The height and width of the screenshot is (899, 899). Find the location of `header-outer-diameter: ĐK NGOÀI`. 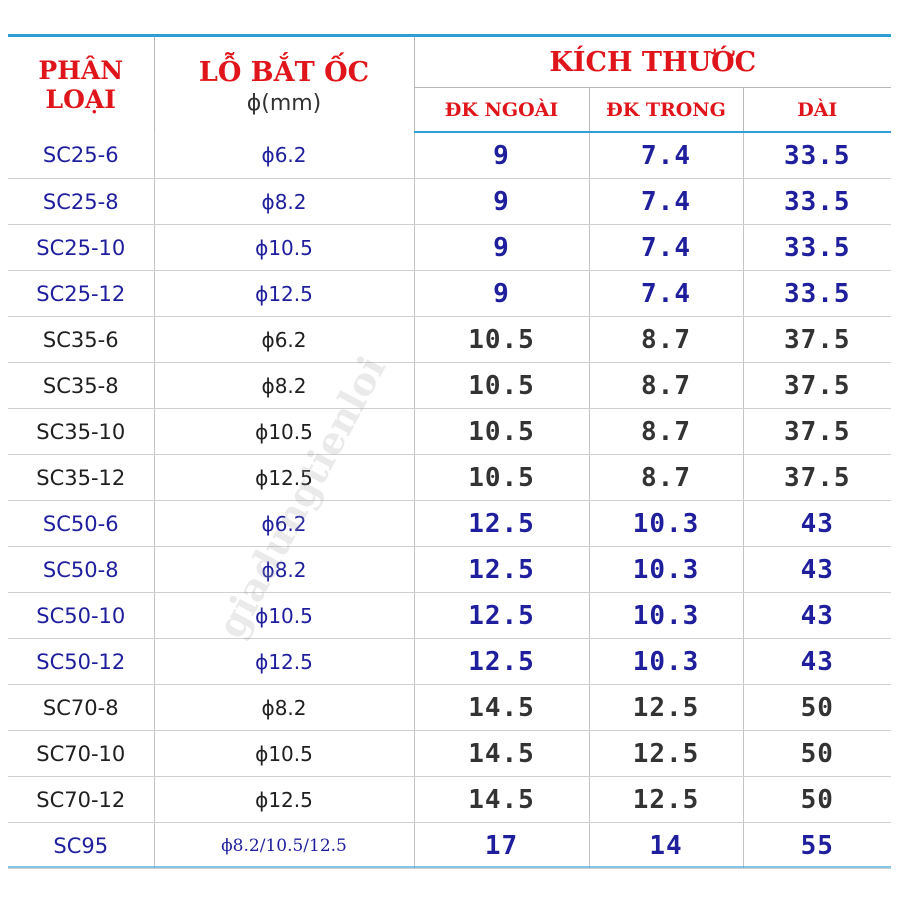

header-outer-diameter: ĐK NGOÀI is located at coordinates (502, 110).